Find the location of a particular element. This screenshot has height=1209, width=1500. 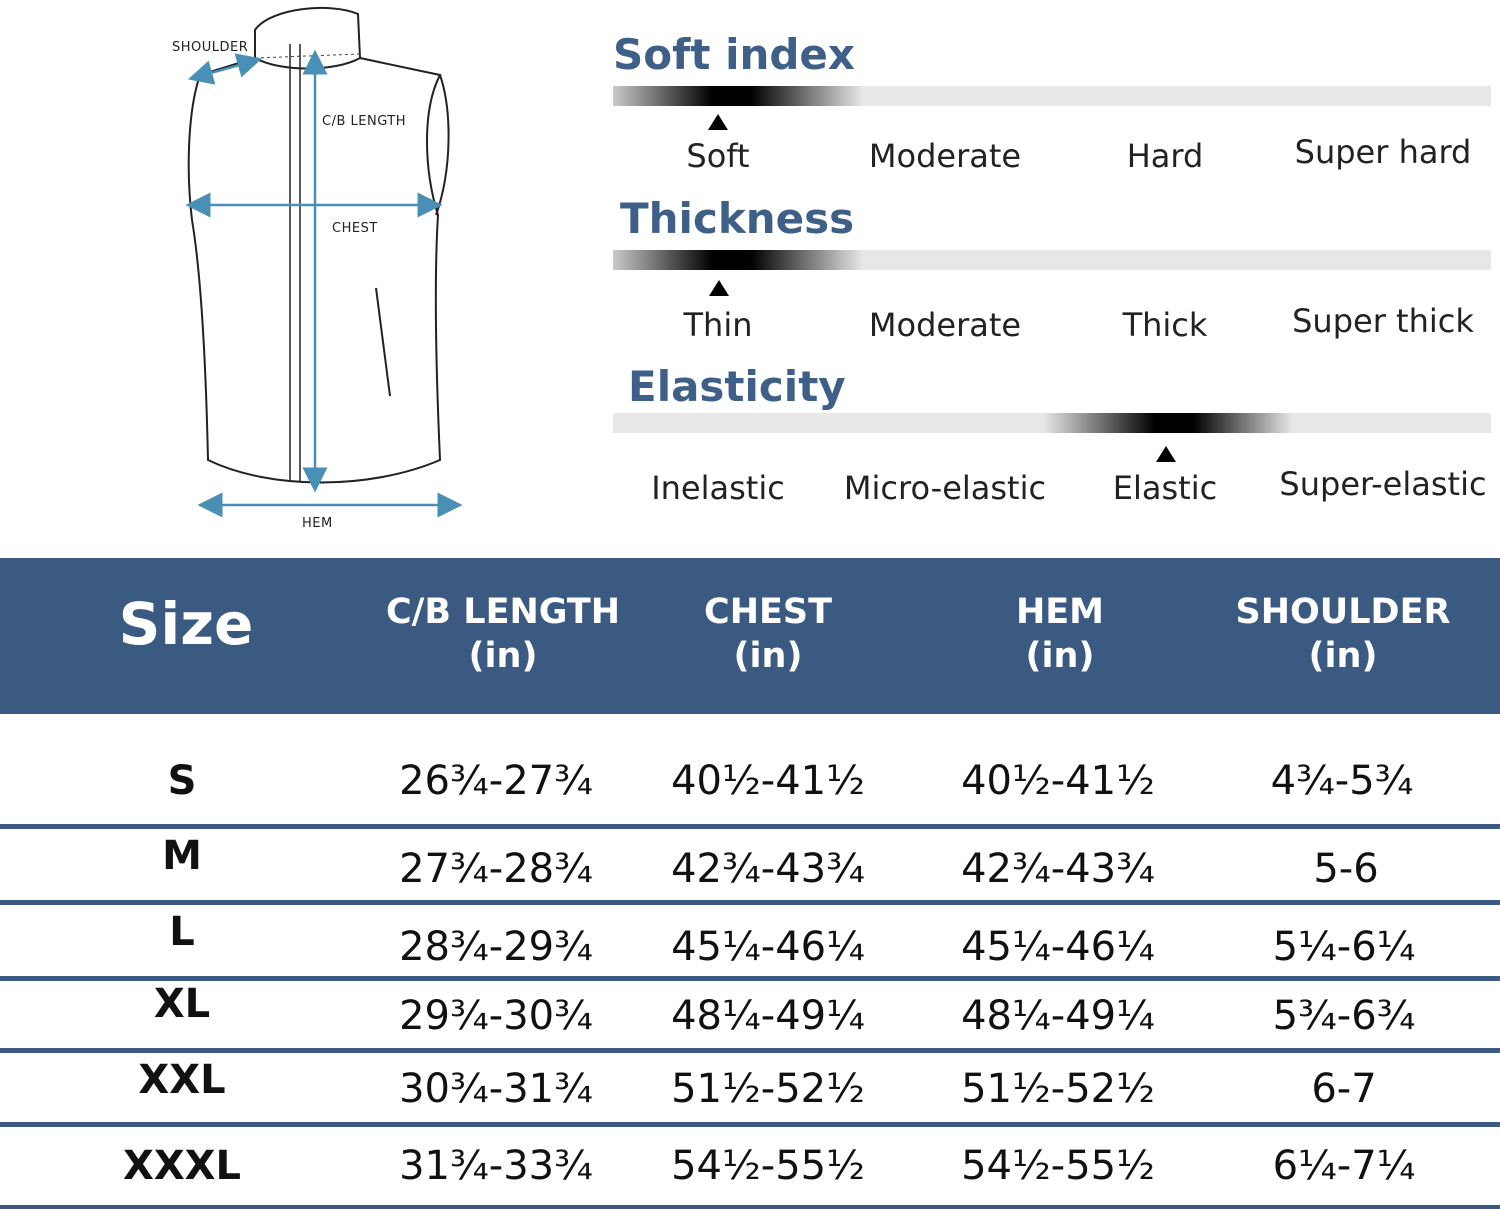

elasticity-option-elastic: Elastic is located at coordinates (1165, 488).